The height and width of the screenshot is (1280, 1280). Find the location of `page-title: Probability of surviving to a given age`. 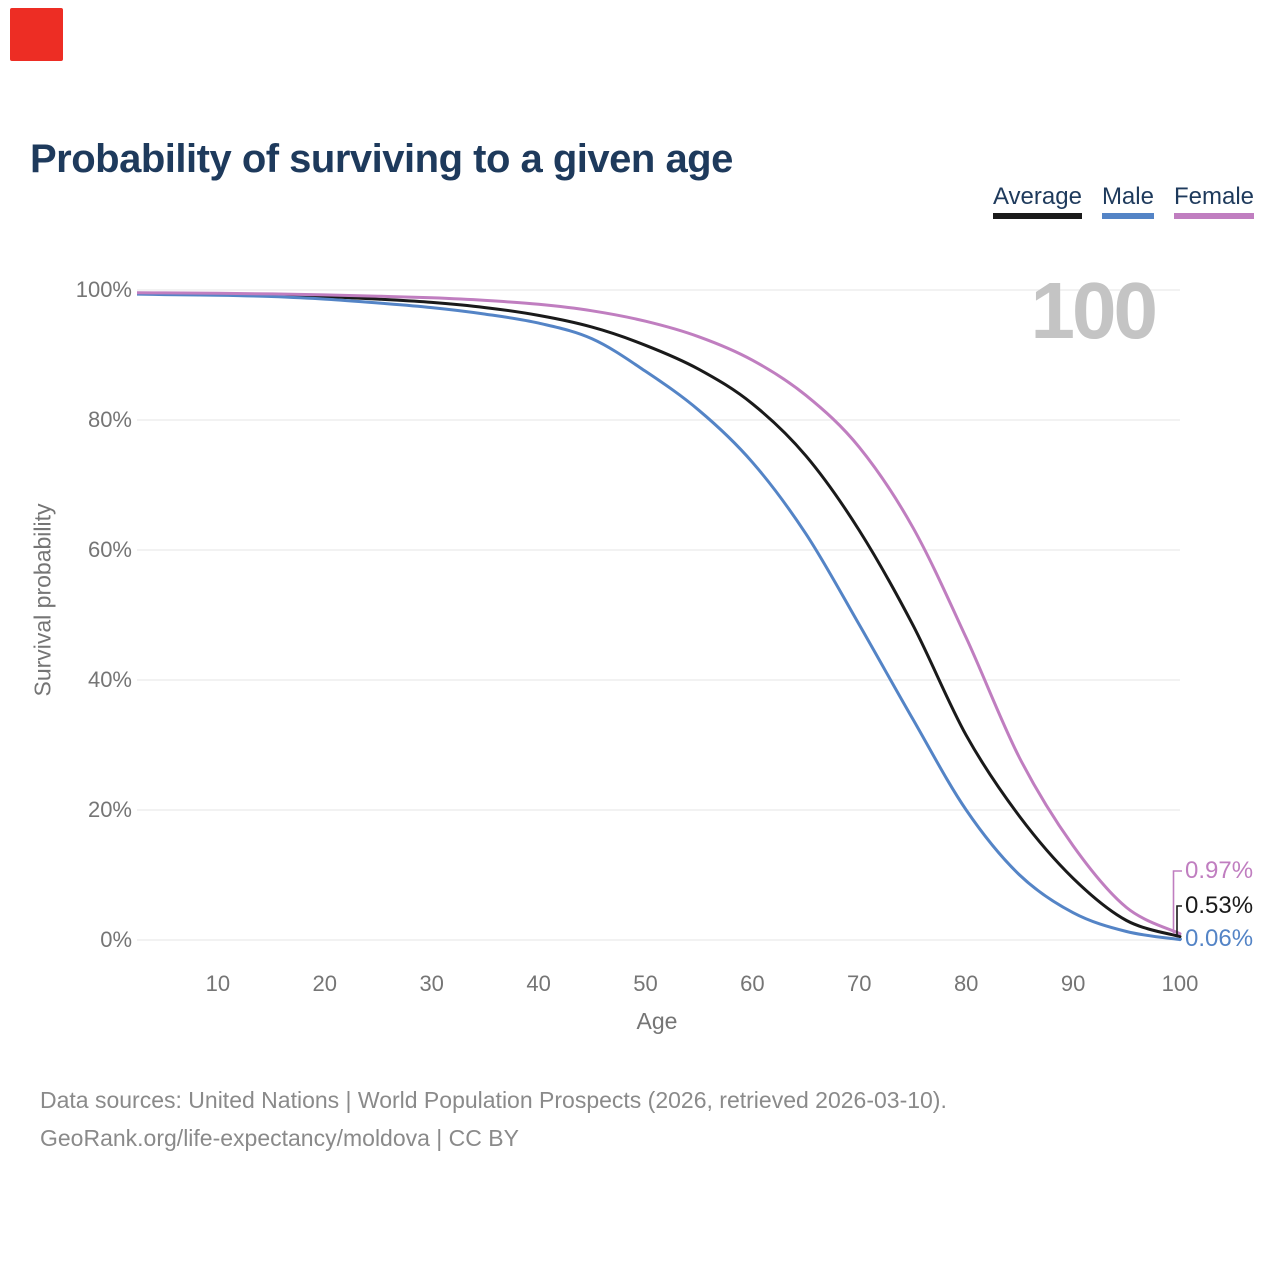

page-title: Probability of surviving to a given age is located at coordinates (381, 158).